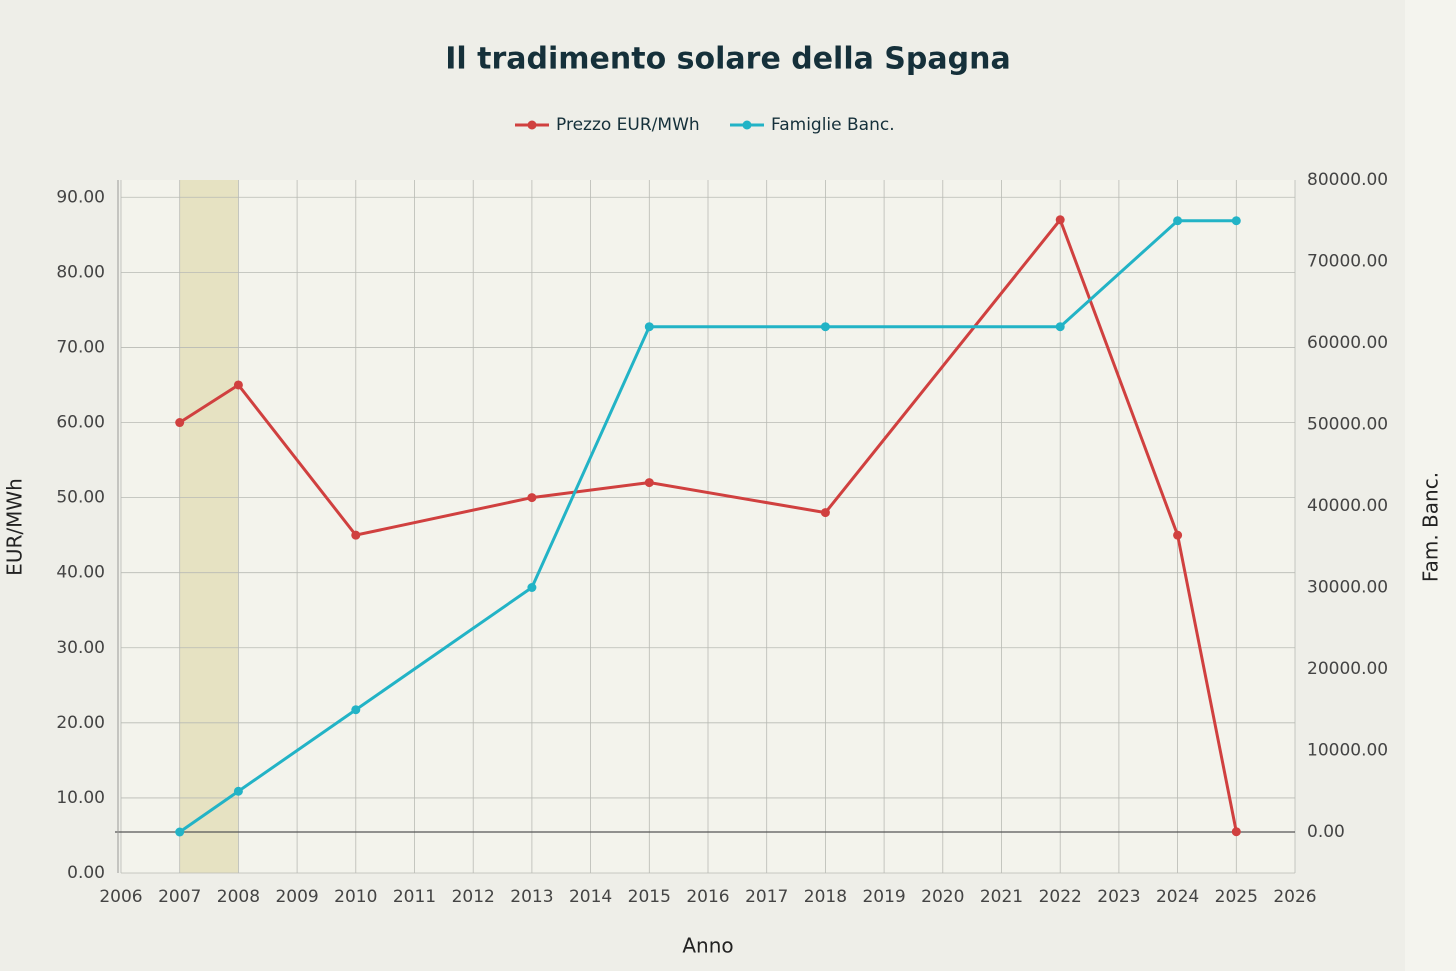  Describe the element at coordinates (473, 897) in the screenshot. I see `x-tick-label: 2012` at that location.